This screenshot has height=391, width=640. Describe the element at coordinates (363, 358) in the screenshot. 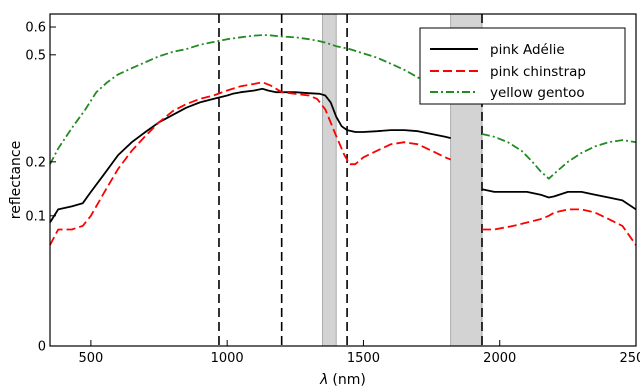

I see `x-tick-label-2: 1500` at that location.